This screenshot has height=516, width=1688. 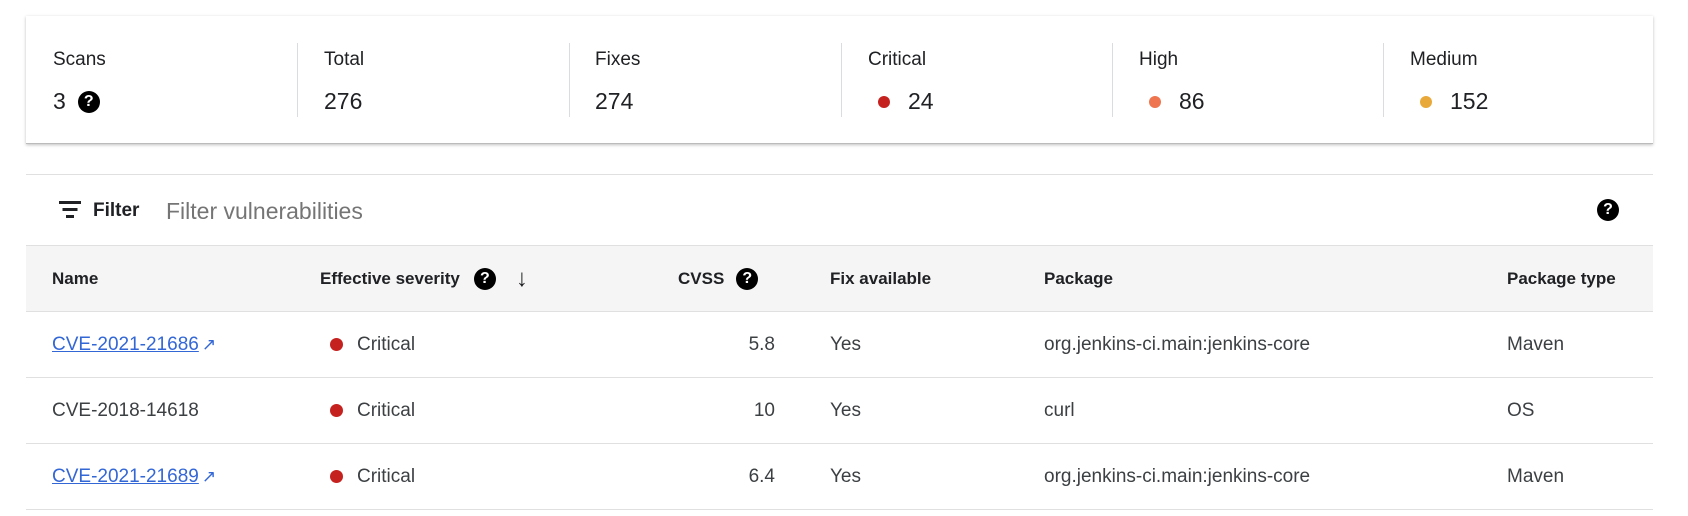 What do you see at coordinates (390, 278) in the screenshot?
I see `column-label: Effective severity` at bounding box center [390, 278].